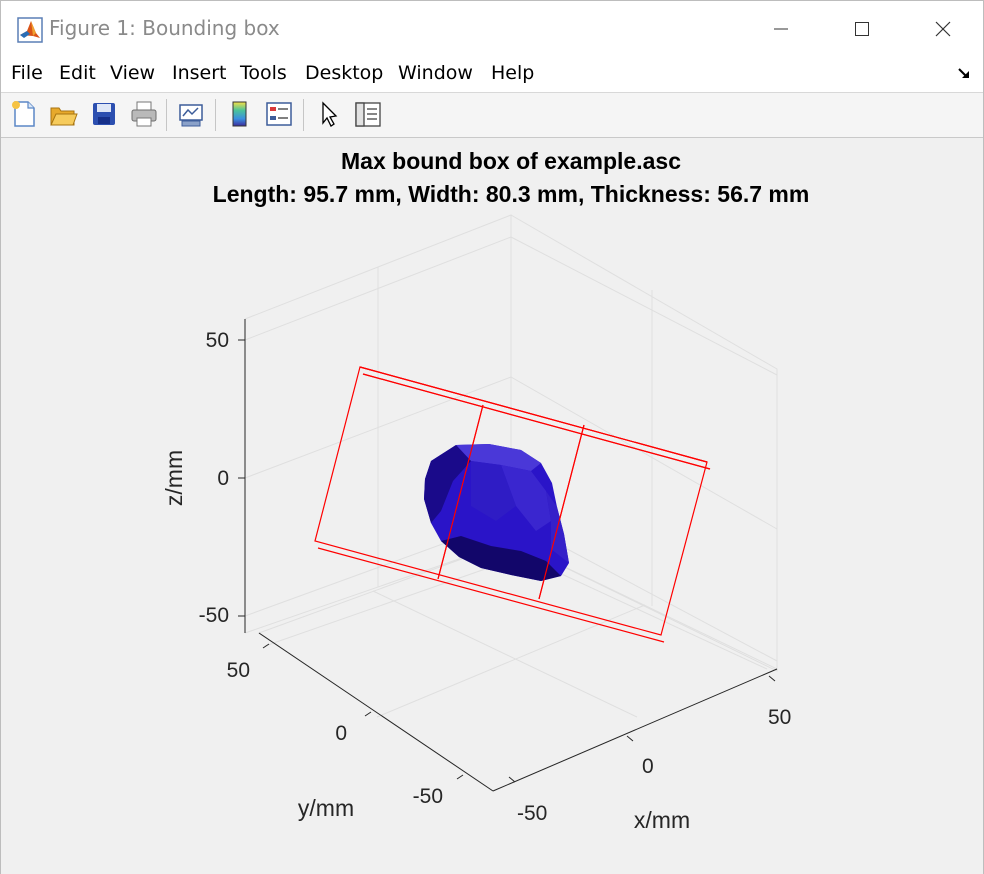 Image resolution: width=984 pixels, height=874 pixels. What do you see at coordinates (329, 114) in the screenshot?
I see `cursor-arrow-icon` at bounding box center [329, 114].